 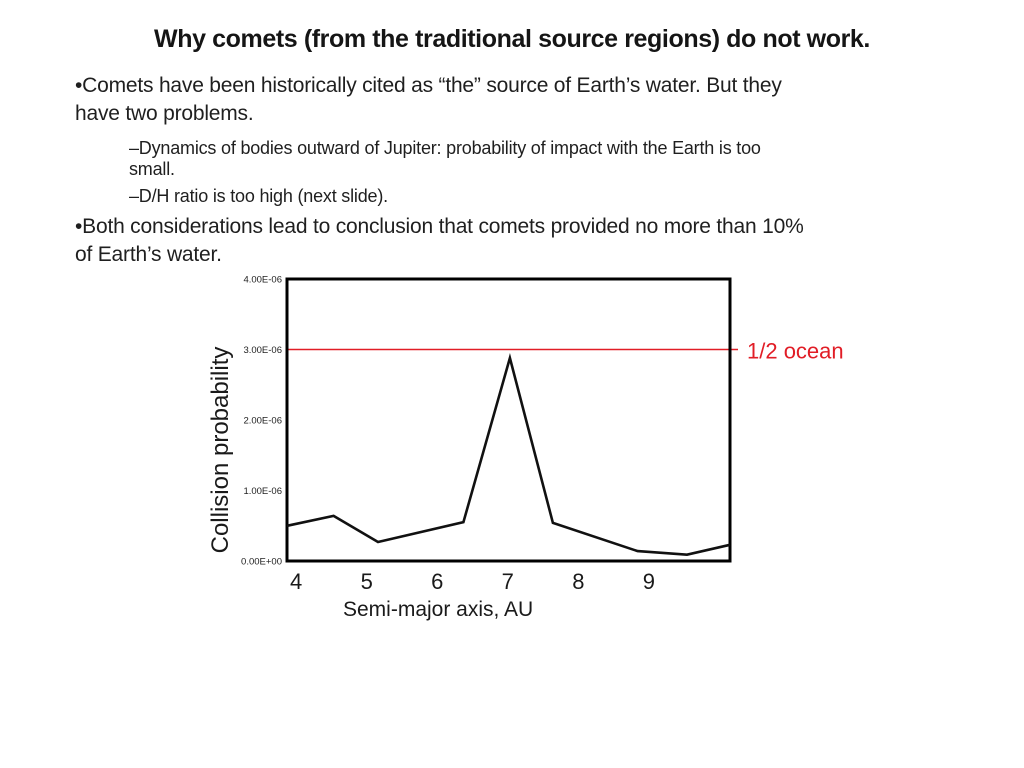 What do you see at coordinates (296, 581) in the screenshot?
I see `x-tick-label: 4` at bounding box center [296, 581].